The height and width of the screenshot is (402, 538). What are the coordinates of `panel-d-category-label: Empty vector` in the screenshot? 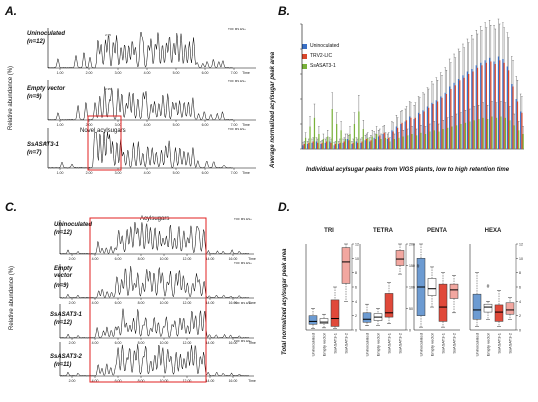 It's located at (324, 344).